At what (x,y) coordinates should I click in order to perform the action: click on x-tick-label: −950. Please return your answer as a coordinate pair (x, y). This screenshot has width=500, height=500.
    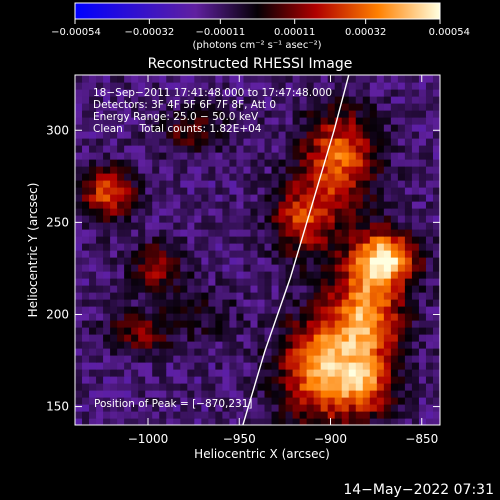
    Looking at the image, I should click on (239, 439).